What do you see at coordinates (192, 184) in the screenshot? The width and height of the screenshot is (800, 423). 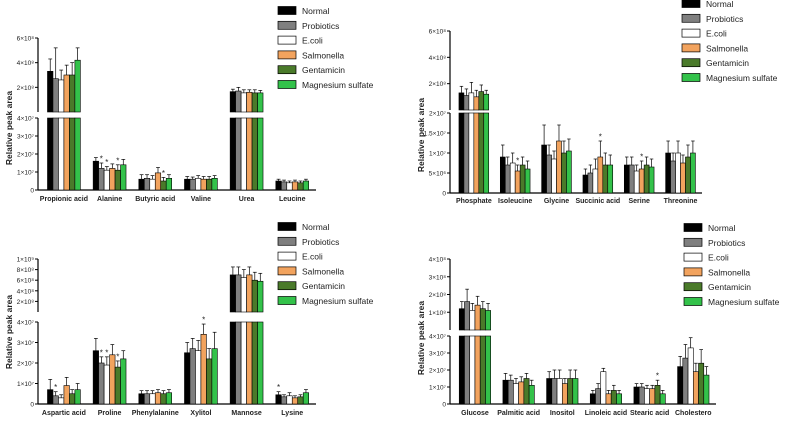 I see `bar-valine-probiotics` at bounding box center [192, 184].